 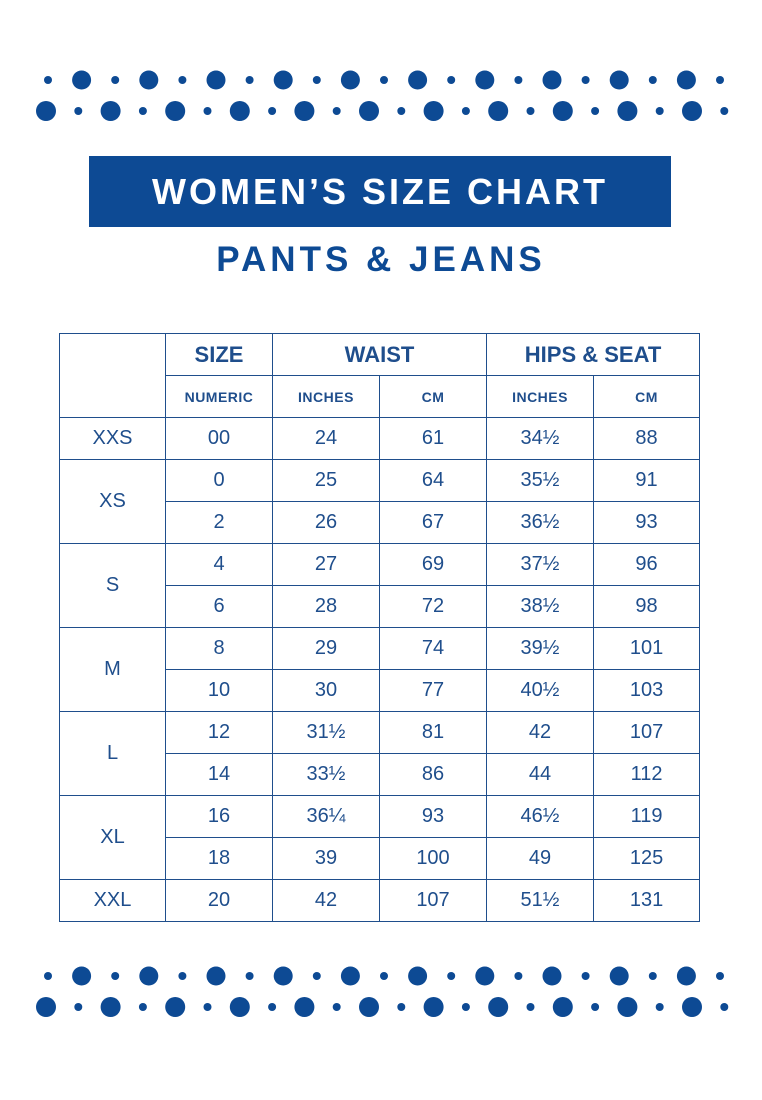 What do you see at coordinates (326, 564) in the screenshot?
I see `cell-waist-inches: 27` at bounding box center [326, 564].